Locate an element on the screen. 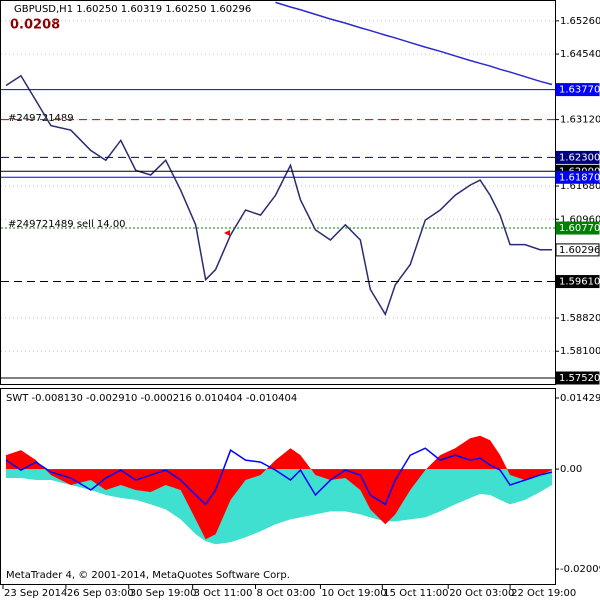 The height and width of the screenshot is (600, 600). level-label: 1.57520 is located at coordinates (579, 378).